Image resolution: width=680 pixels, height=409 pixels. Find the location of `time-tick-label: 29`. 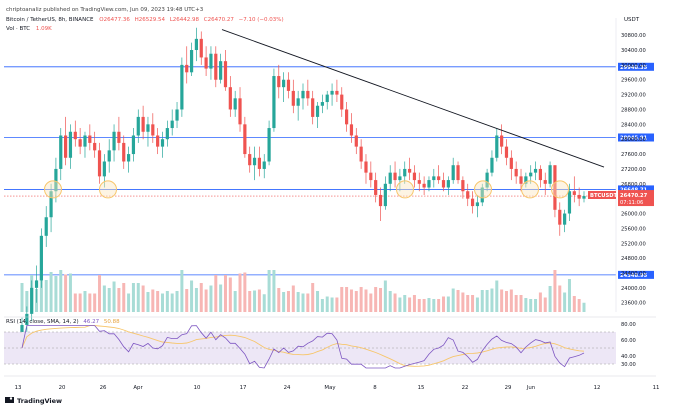

time-tick-label: 29 is located at coordinates (508, 388).